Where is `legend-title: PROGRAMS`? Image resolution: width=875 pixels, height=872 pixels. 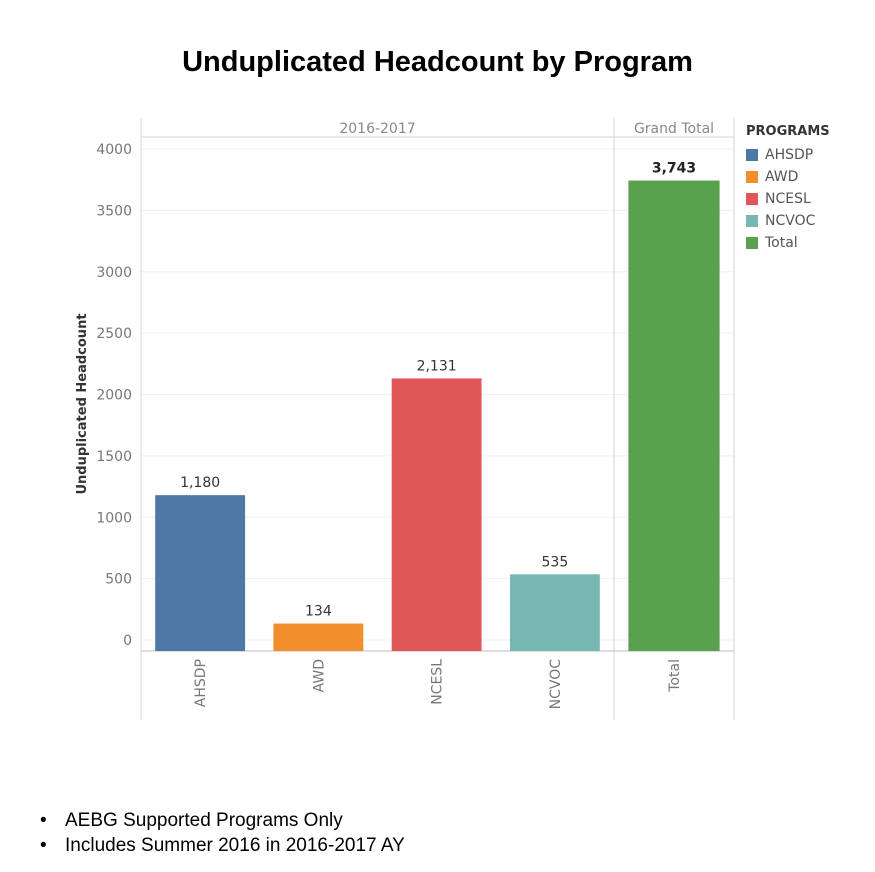
legend-title: PROGRAMS is located at coordinates (788, 131).